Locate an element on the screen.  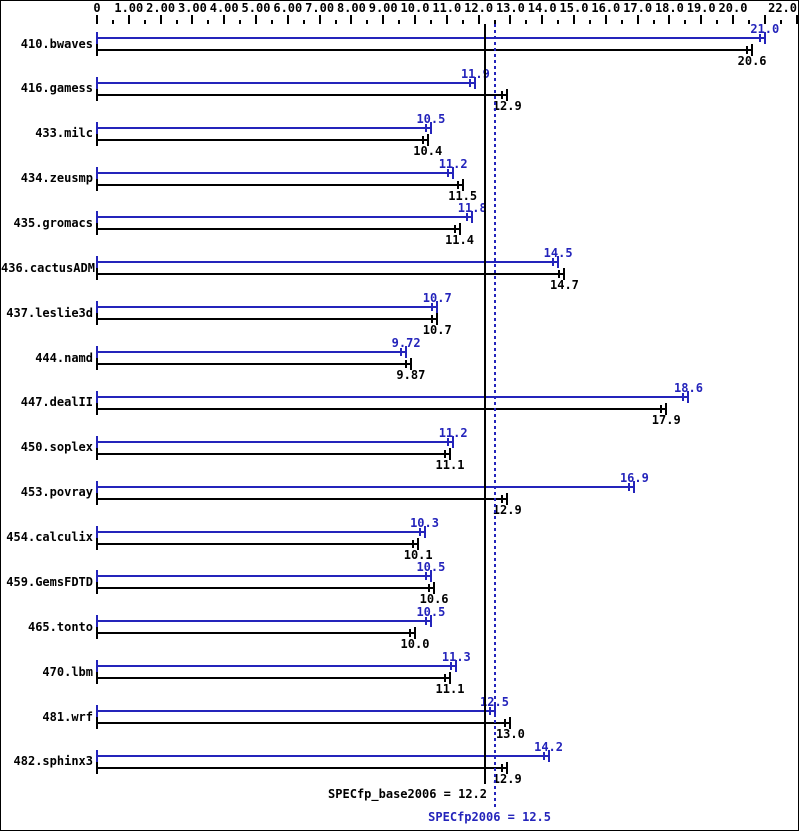
peak-value-label: 18.6 is located at coordinates (688, 387).